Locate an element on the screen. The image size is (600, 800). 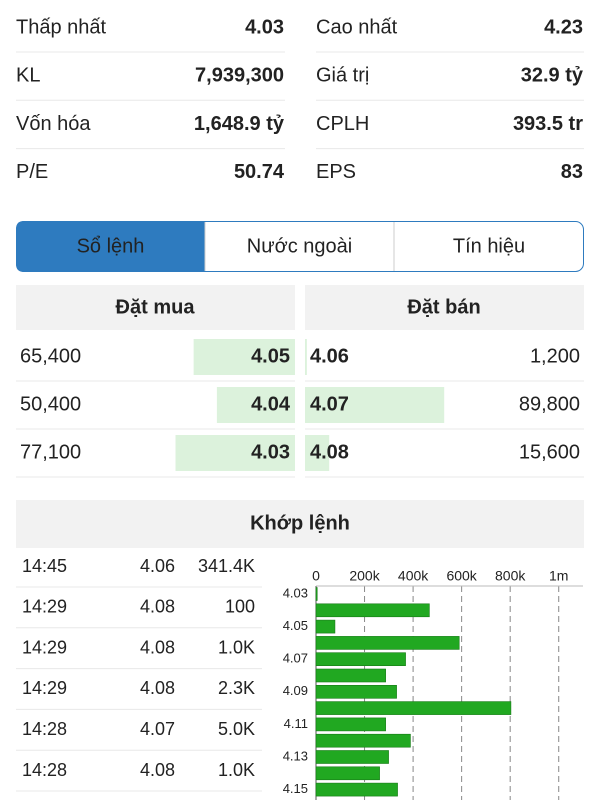
stat-label: P/E is located at coordinates (32, 172).